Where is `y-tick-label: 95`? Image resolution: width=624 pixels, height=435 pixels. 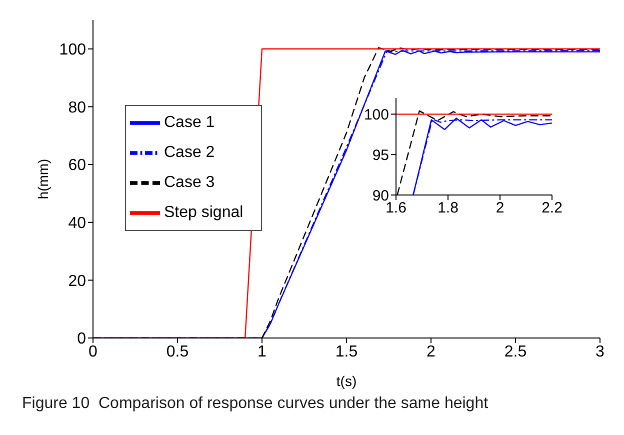
y-tick-label: 95 is located at coordinates (380, 155).